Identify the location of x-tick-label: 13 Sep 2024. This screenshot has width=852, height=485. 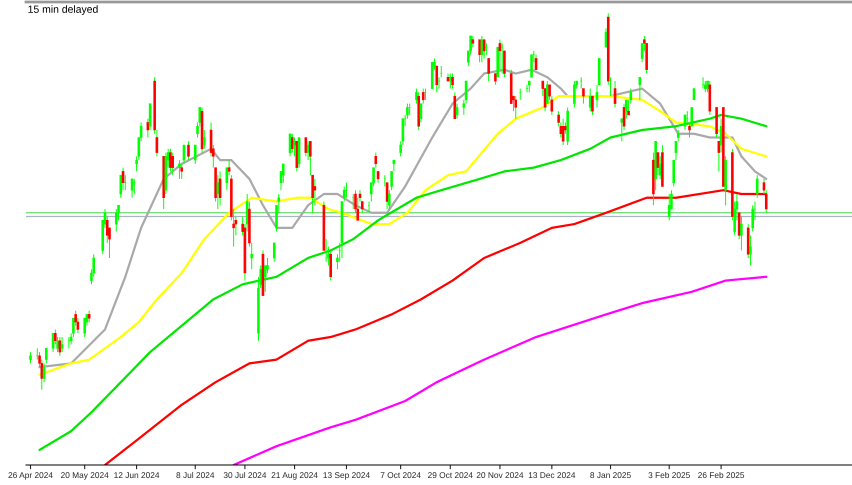
(346, 476).